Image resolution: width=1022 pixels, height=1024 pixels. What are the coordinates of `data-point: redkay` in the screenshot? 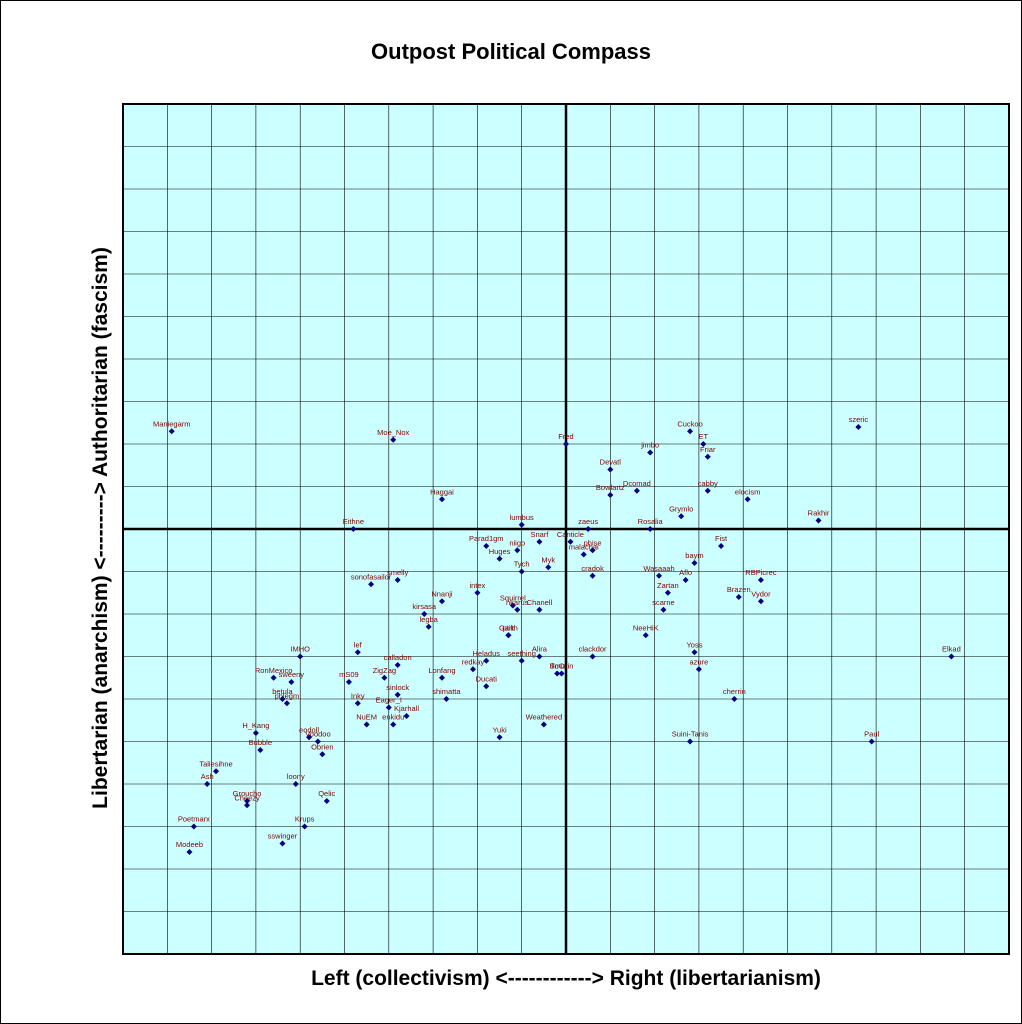 It's located at (473, 665).